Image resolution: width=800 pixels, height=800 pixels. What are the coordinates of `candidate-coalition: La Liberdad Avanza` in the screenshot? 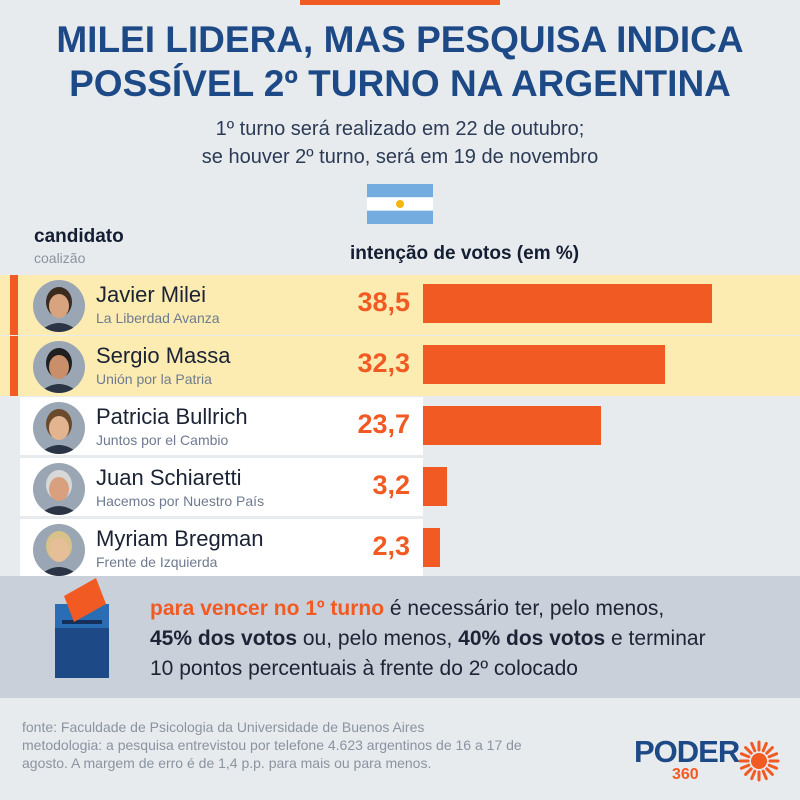 It's located at (158, 318).